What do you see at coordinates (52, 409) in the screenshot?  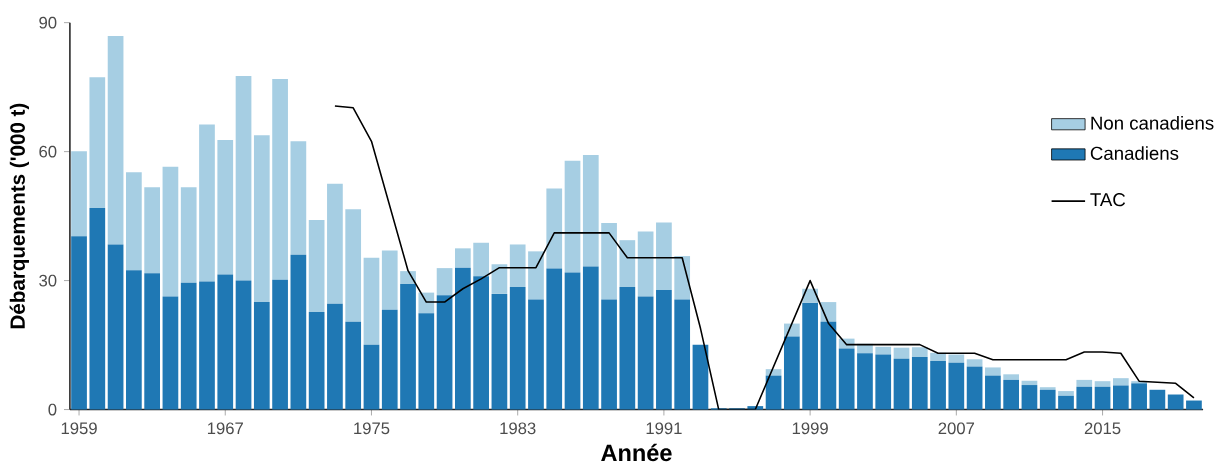 I see `y-tick-label: 0` at bounding box center [52, 409].